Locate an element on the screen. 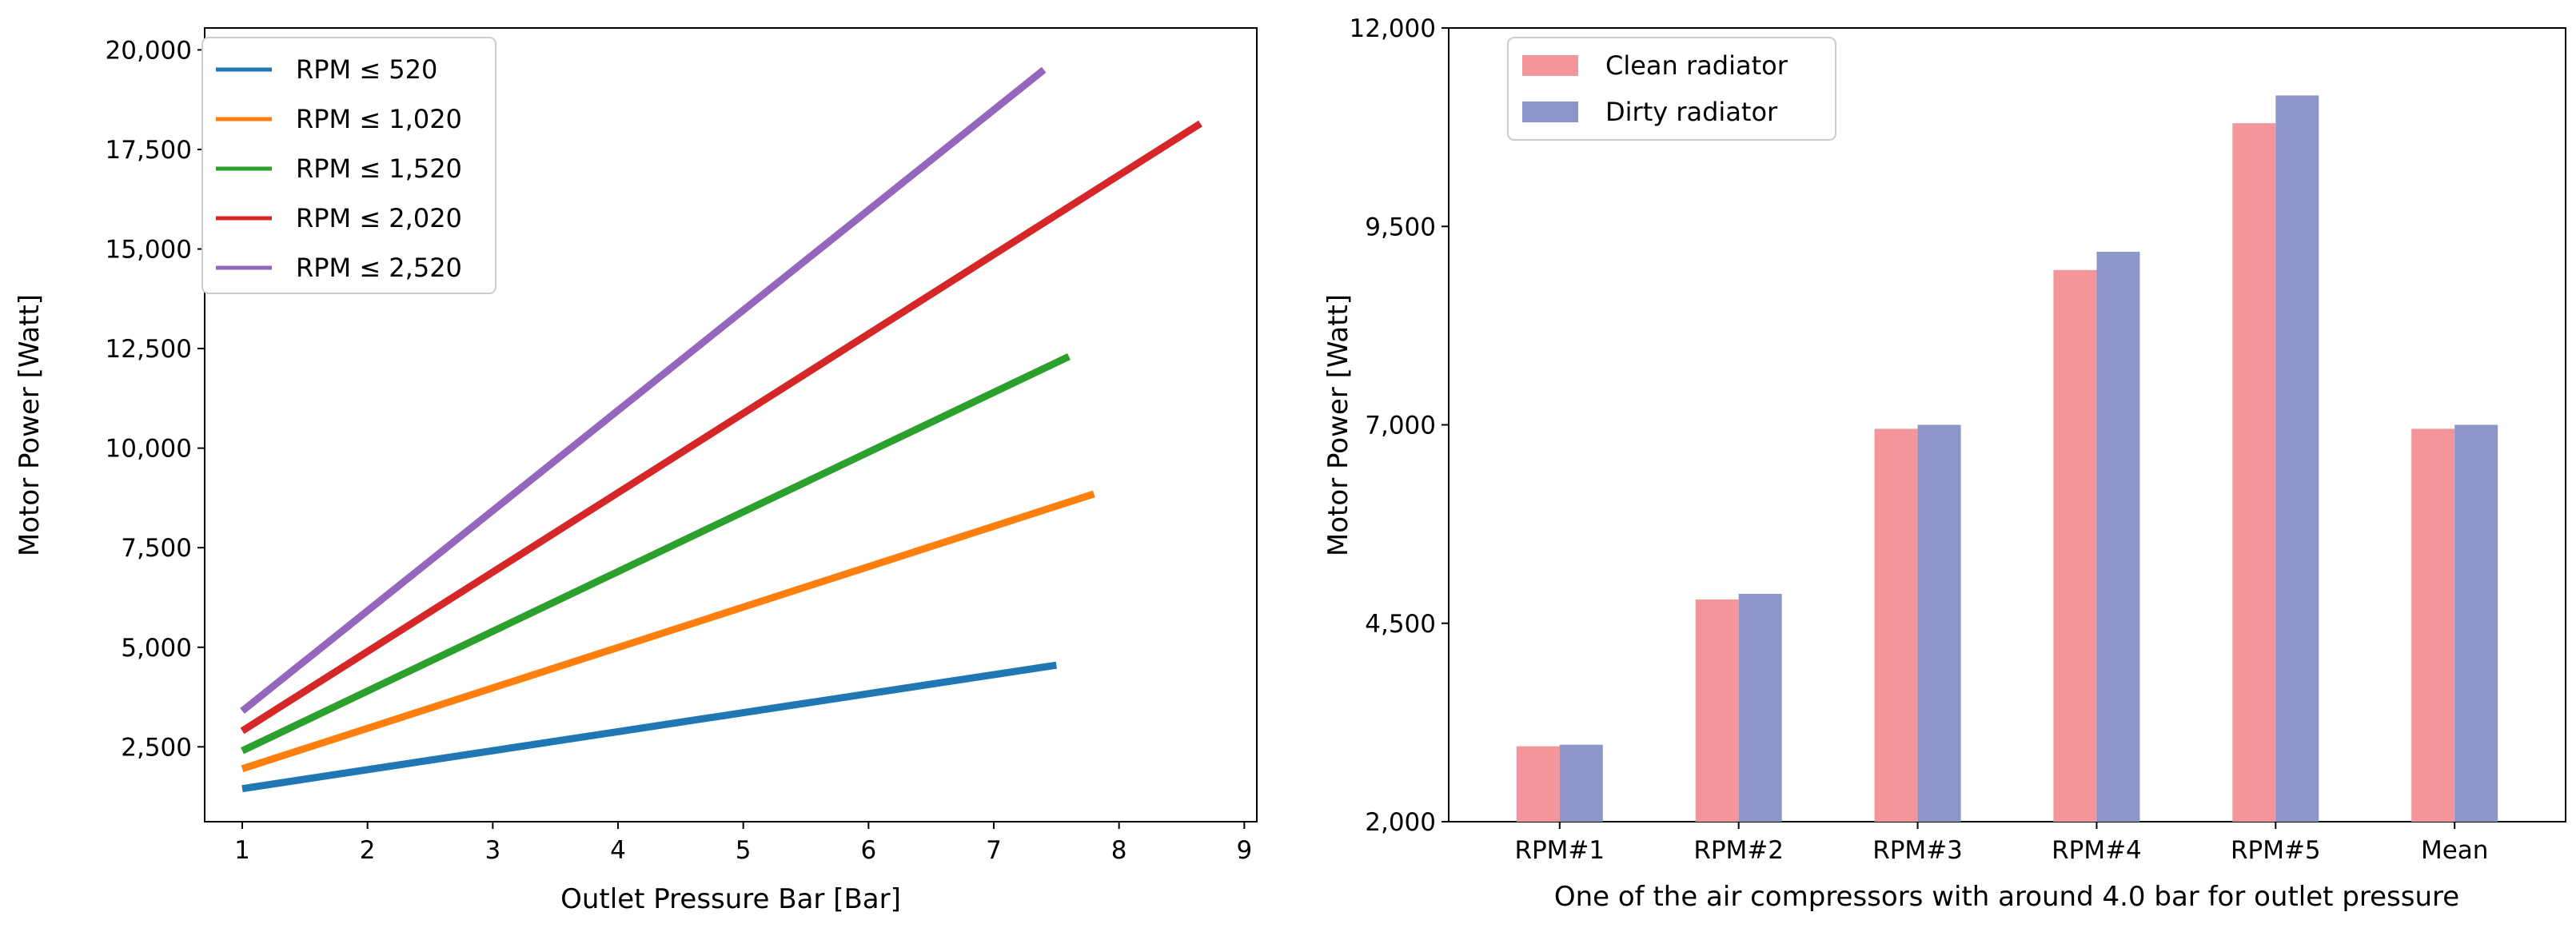  left-x-ticks: 1 2 3 4 5 6 7 8 9 is located at coordinates (743, 843).